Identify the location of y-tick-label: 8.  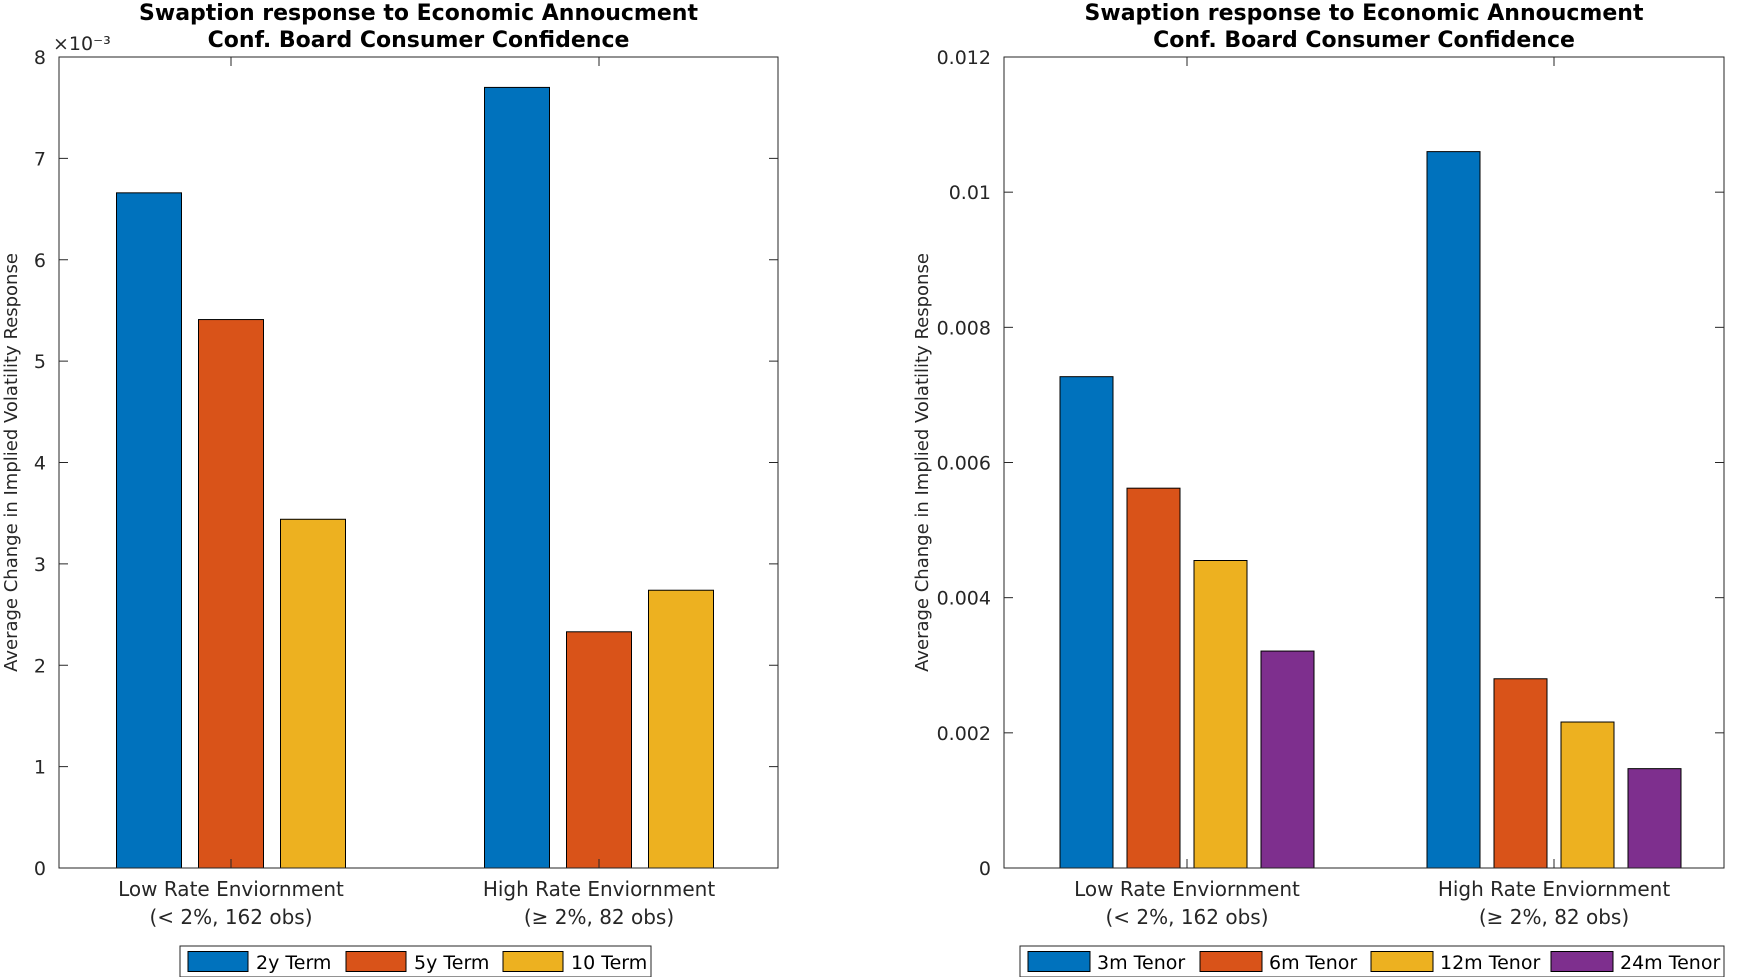
(40, 58).